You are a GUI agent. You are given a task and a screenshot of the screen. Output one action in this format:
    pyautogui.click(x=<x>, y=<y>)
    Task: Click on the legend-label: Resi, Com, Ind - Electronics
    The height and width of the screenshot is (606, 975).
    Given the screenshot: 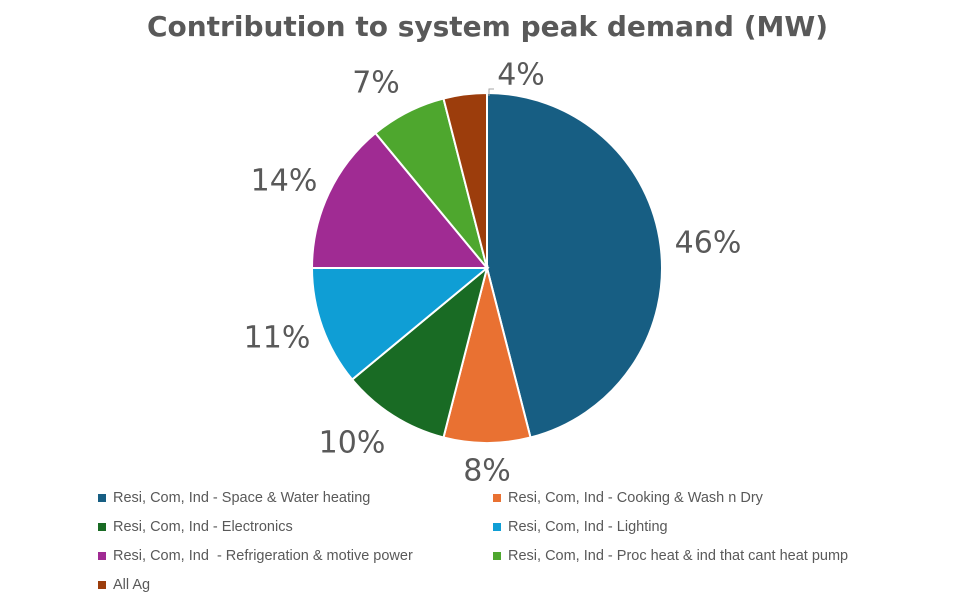 What is the action you would take?
    pyautogui.click(x=203, y=526)
    